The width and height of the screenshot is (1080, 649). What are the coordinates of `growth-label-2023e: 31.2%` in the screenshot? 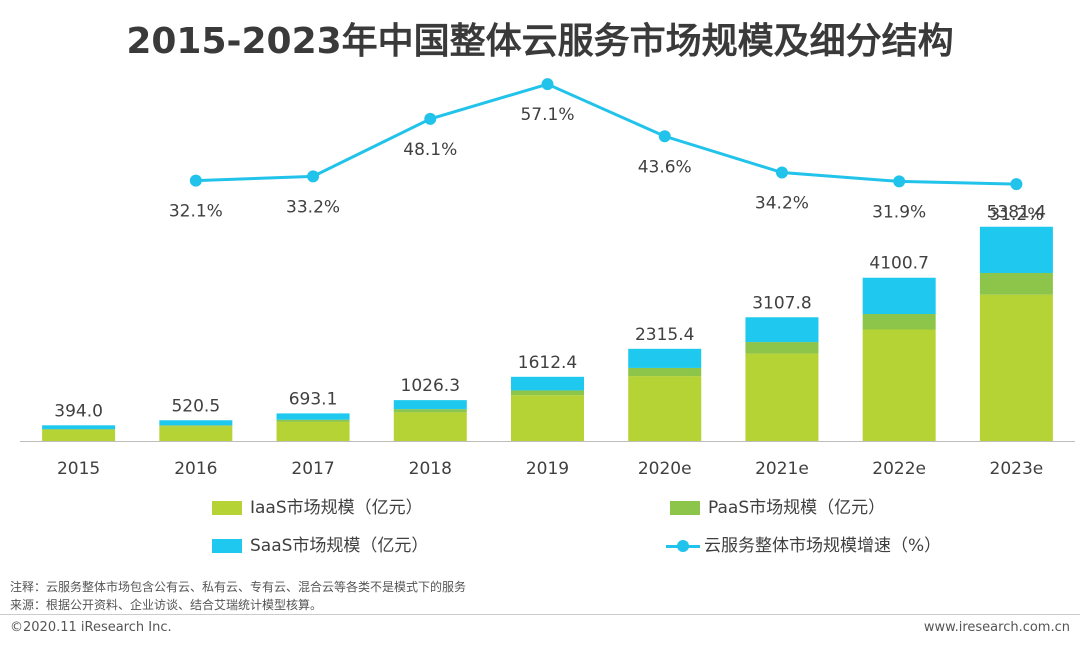 It's located at (1016, 215).